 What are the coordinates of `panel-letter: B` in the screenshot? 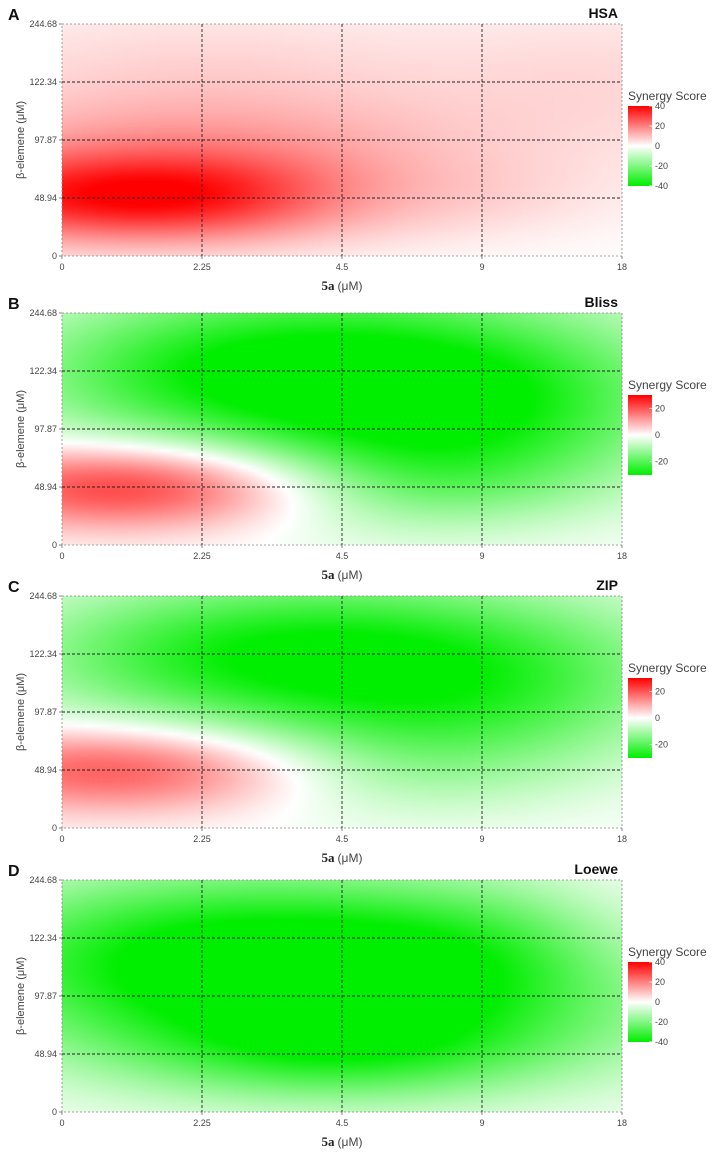 It's located at (14, 304).